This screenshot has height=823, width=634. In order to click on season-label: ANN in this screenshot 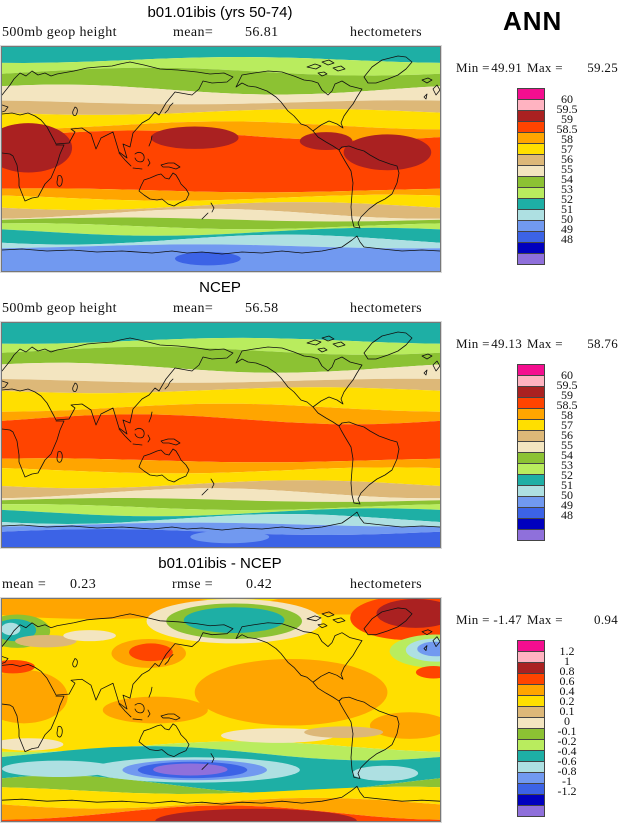, I will do `click(533, 21)`.